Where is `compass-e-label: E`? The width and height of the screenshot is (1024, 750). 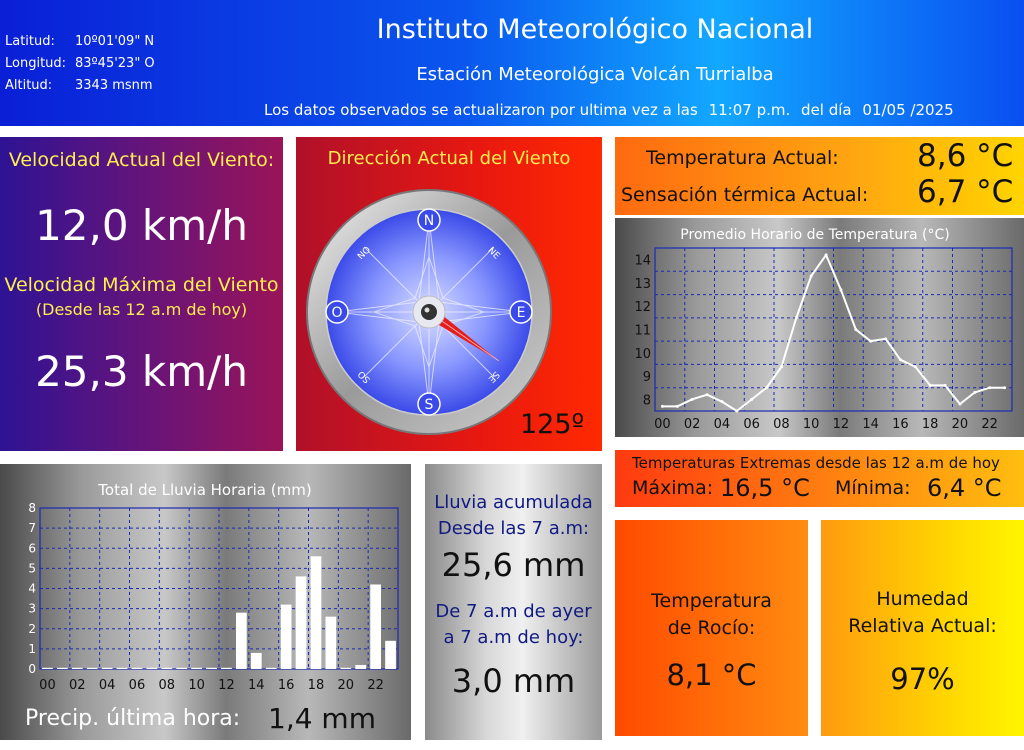 compass-e-label: E is located at coordinates (521, 313).